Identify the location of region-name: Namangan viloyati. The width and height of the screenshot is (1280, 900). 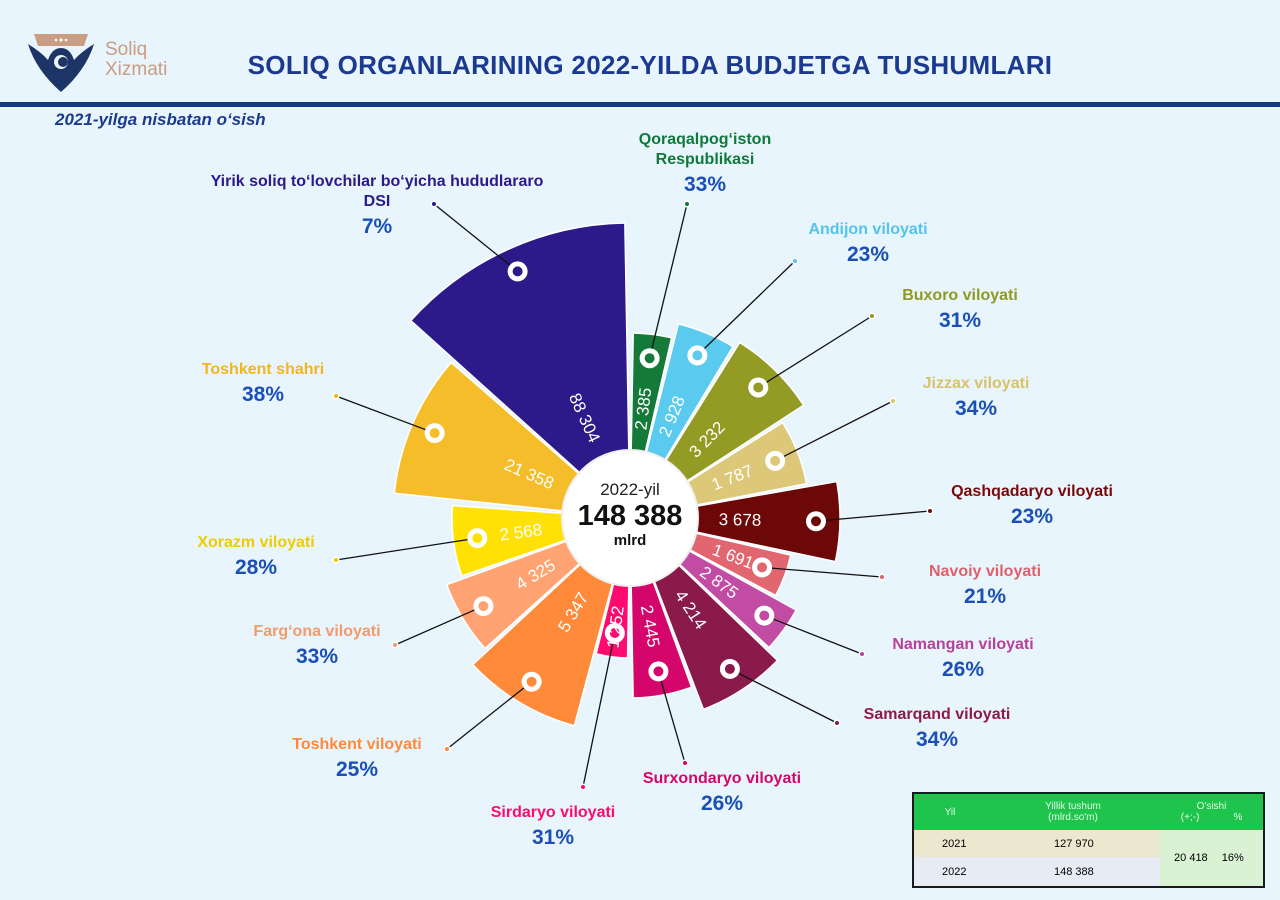
(963, 644).